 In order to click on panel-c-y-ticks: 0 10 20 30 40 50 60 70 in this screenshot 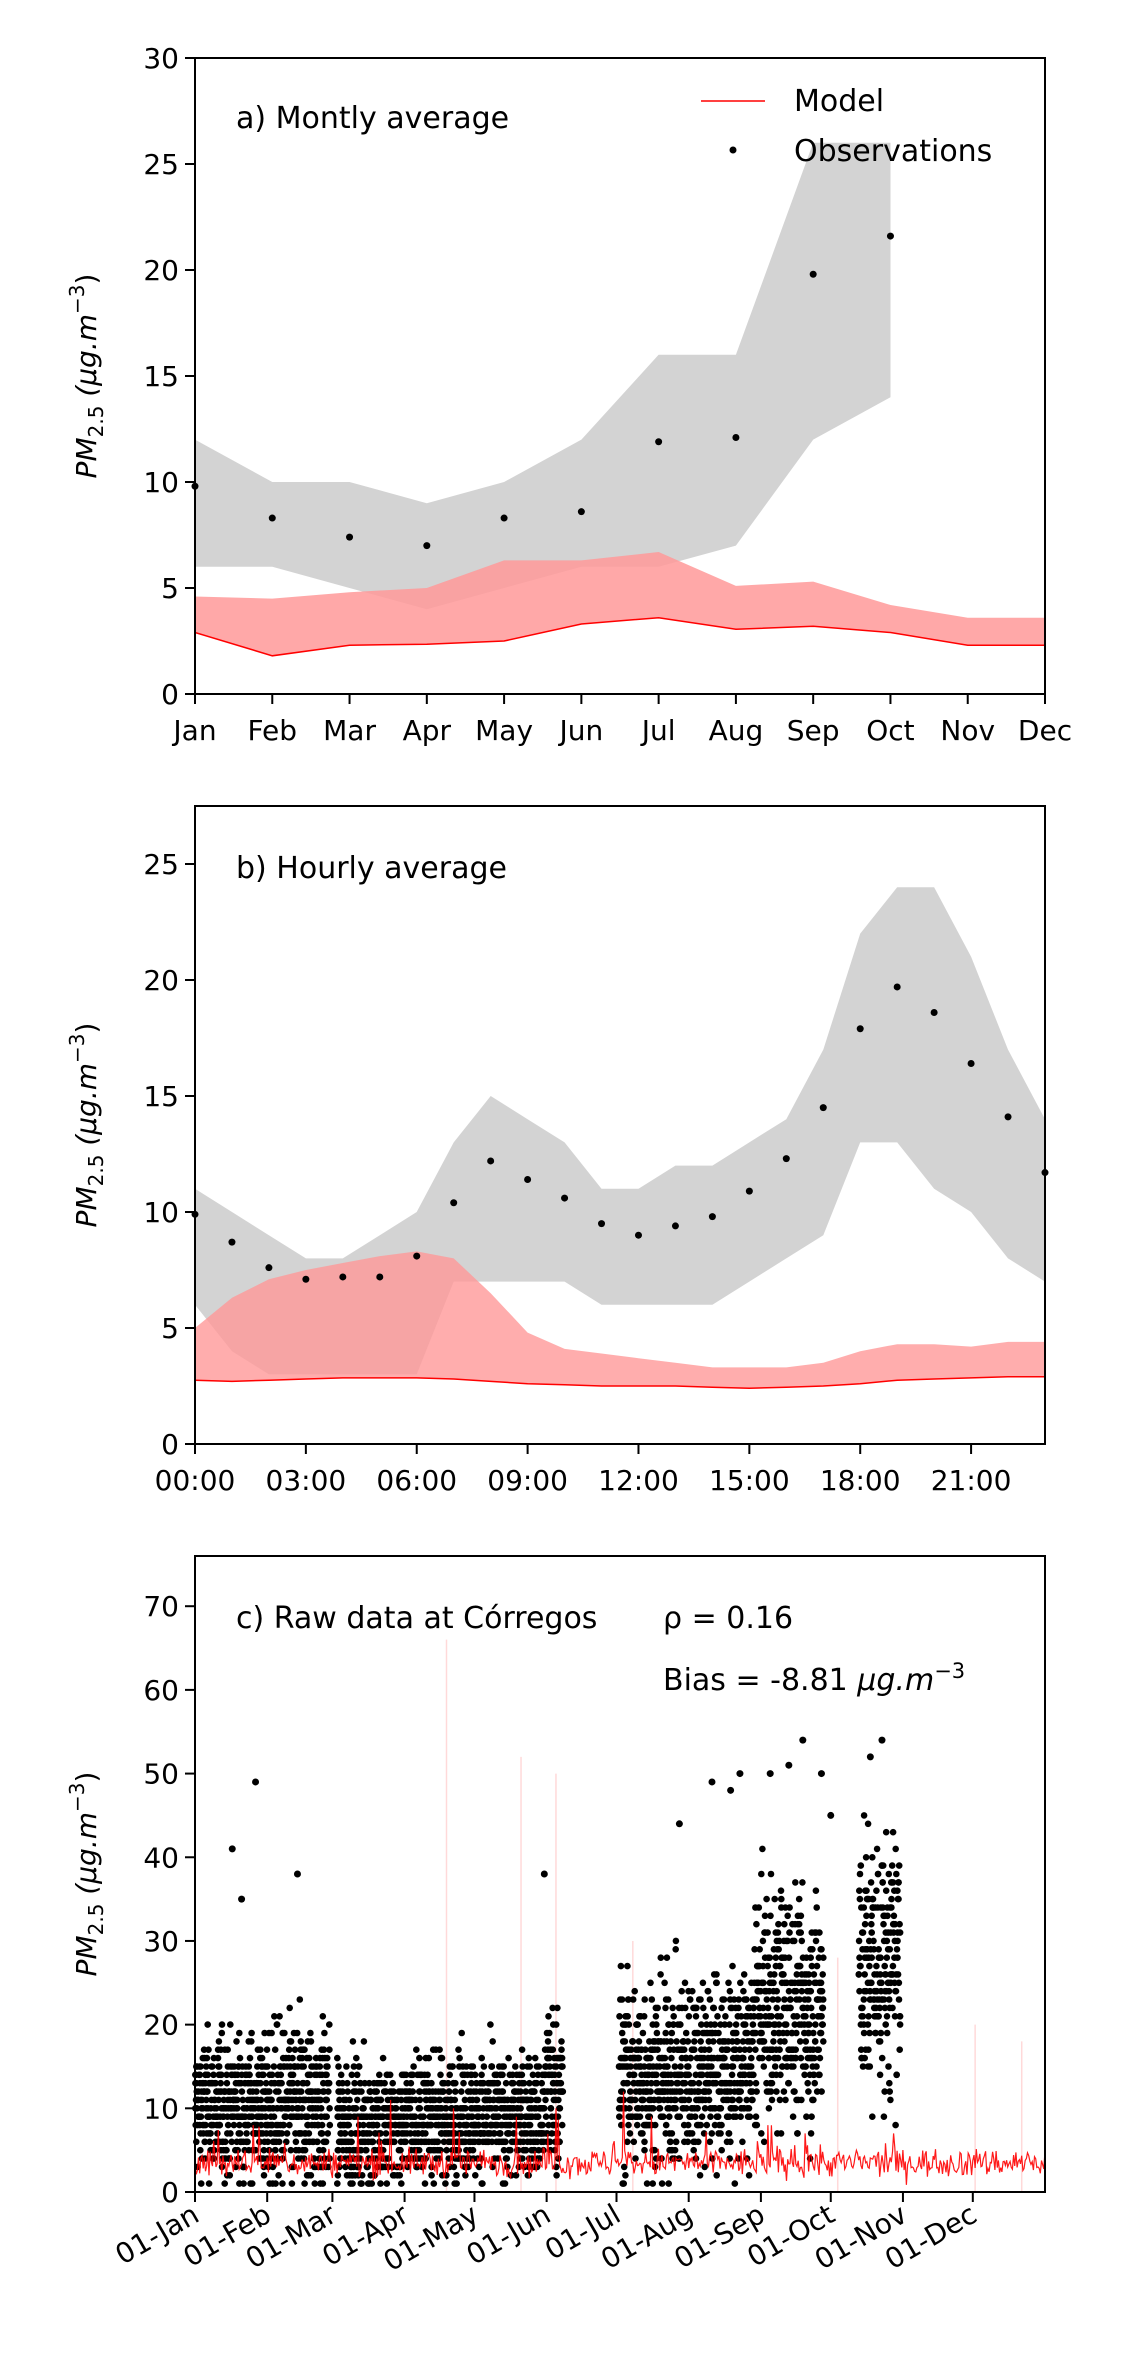, I will do `click(169, 1899)`.